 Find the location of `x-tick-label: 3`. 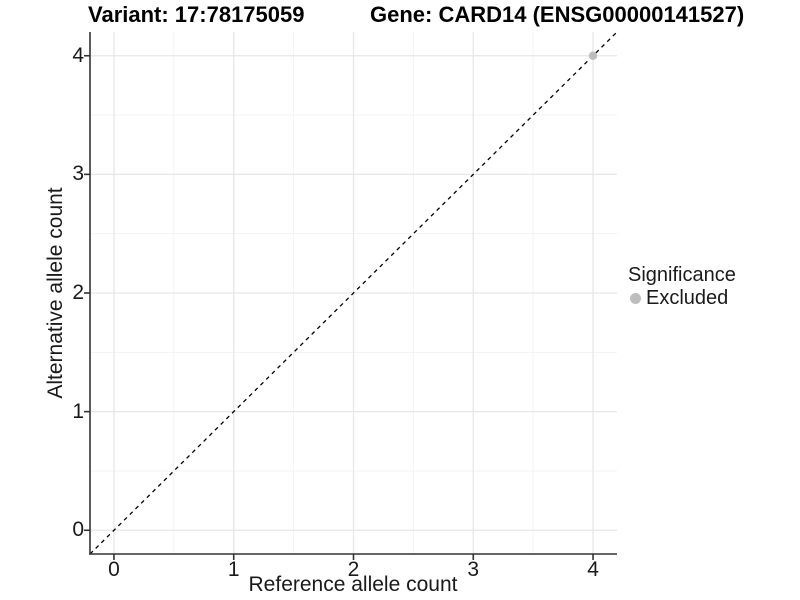

x-tick-label: 3 is located at coordinates (473, 569).